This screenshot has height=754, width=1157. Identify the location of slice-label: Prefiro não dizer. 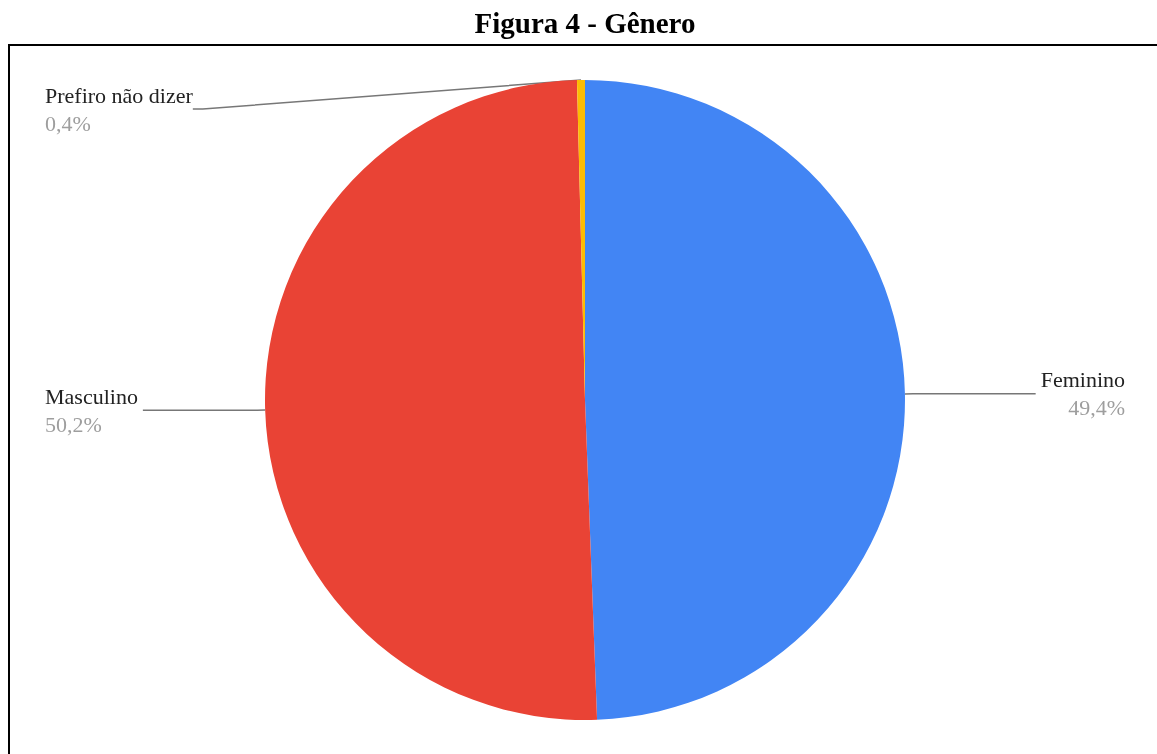
(119, 95).